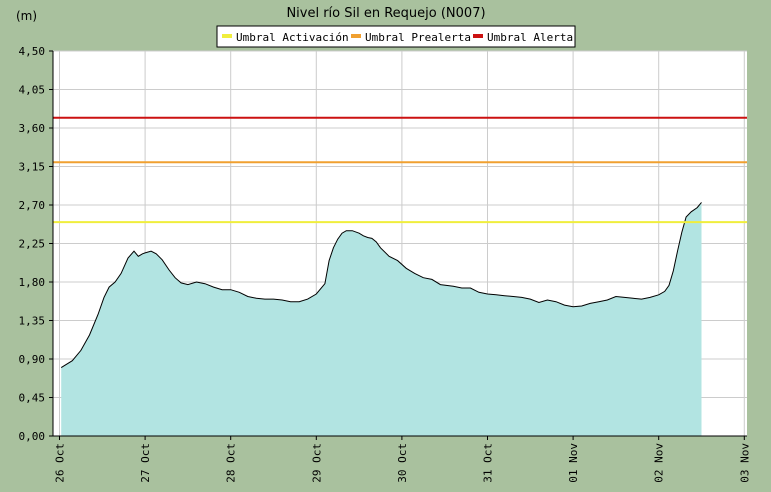  What do you see at coordinates (744, 463) in the screenshot?
I see `x-tick-label: 03 Nov` at bounding box center [744, 463].